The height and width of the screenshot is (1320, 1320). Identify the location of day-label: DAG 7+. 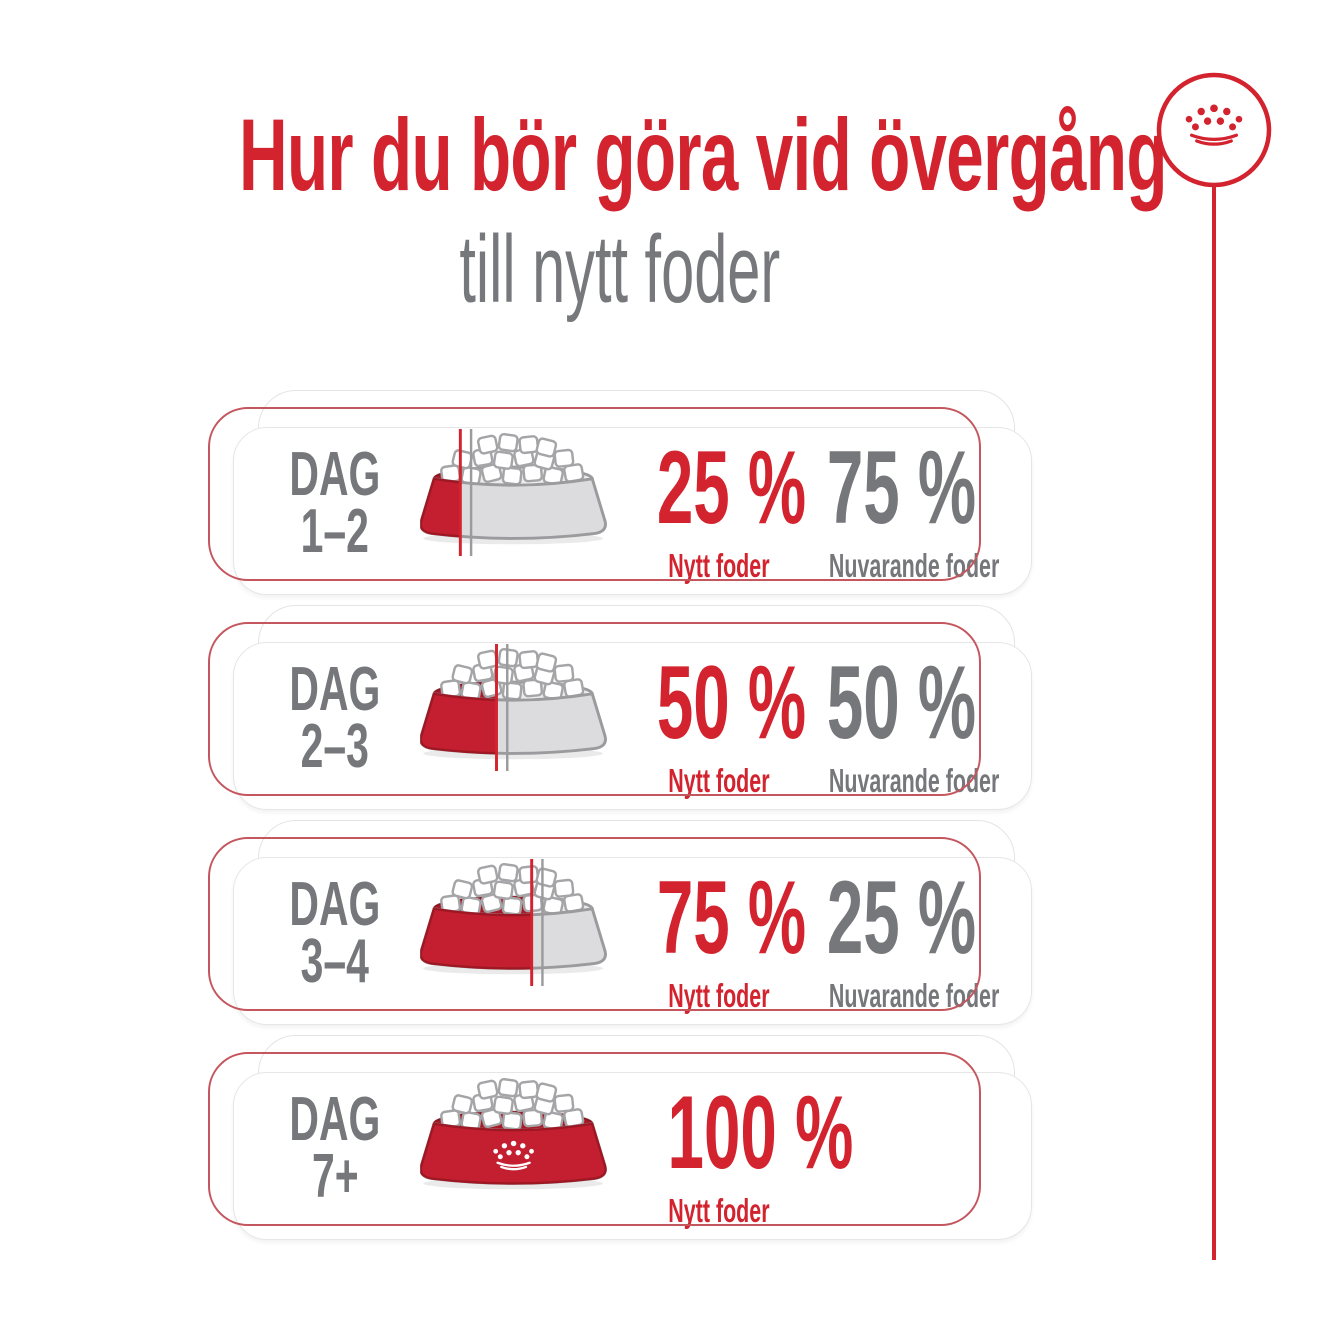
(335, 1148).